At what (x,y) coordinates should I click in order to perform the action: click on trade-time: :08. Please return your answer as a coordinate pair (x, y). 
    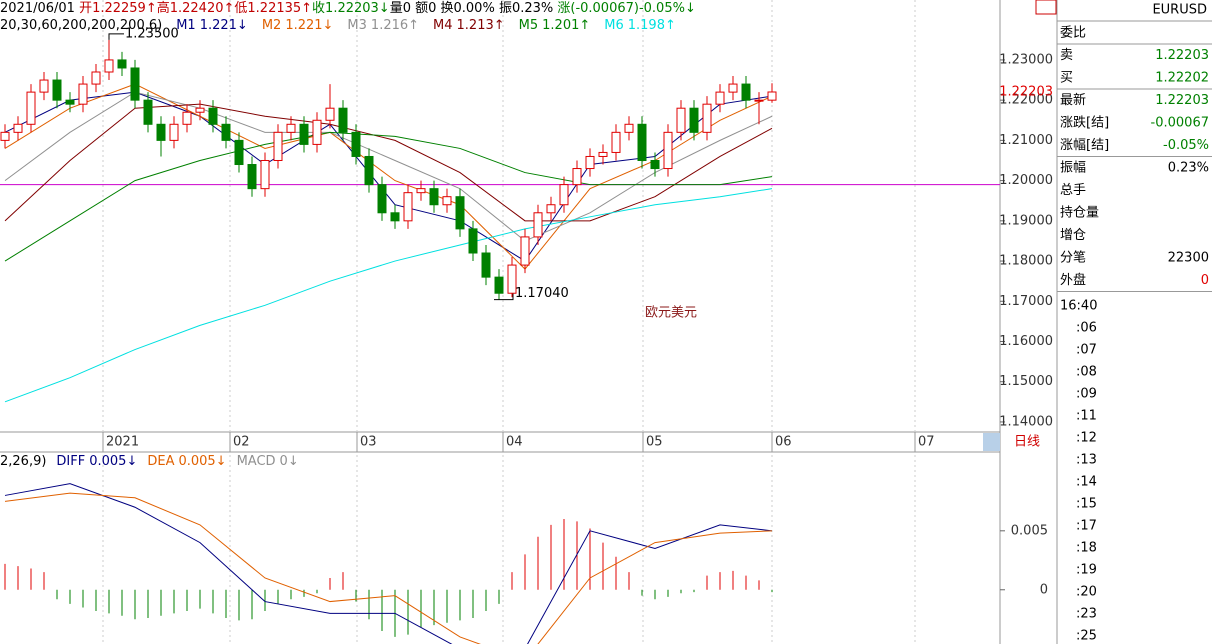
    Looking at the image, I should click on (1086, 372).